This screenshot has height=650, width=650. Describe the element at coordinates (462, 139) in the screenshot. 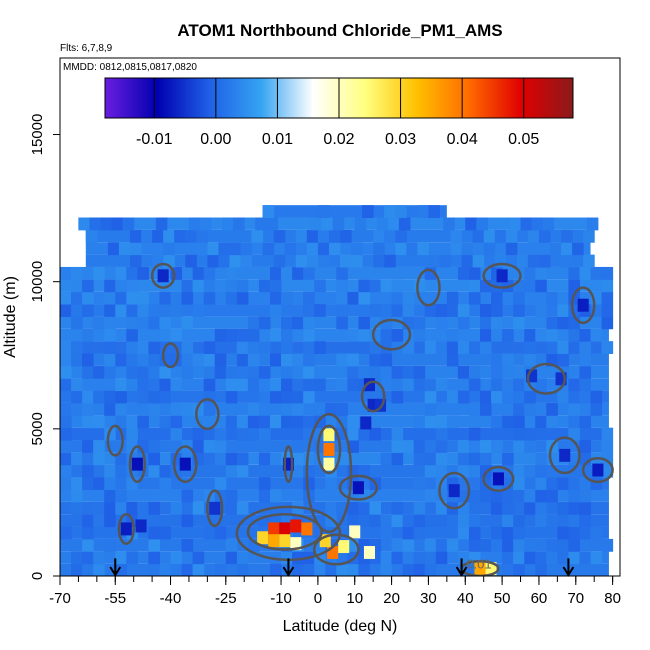

I see `colorbar-tick-label: 0.04` at that location.